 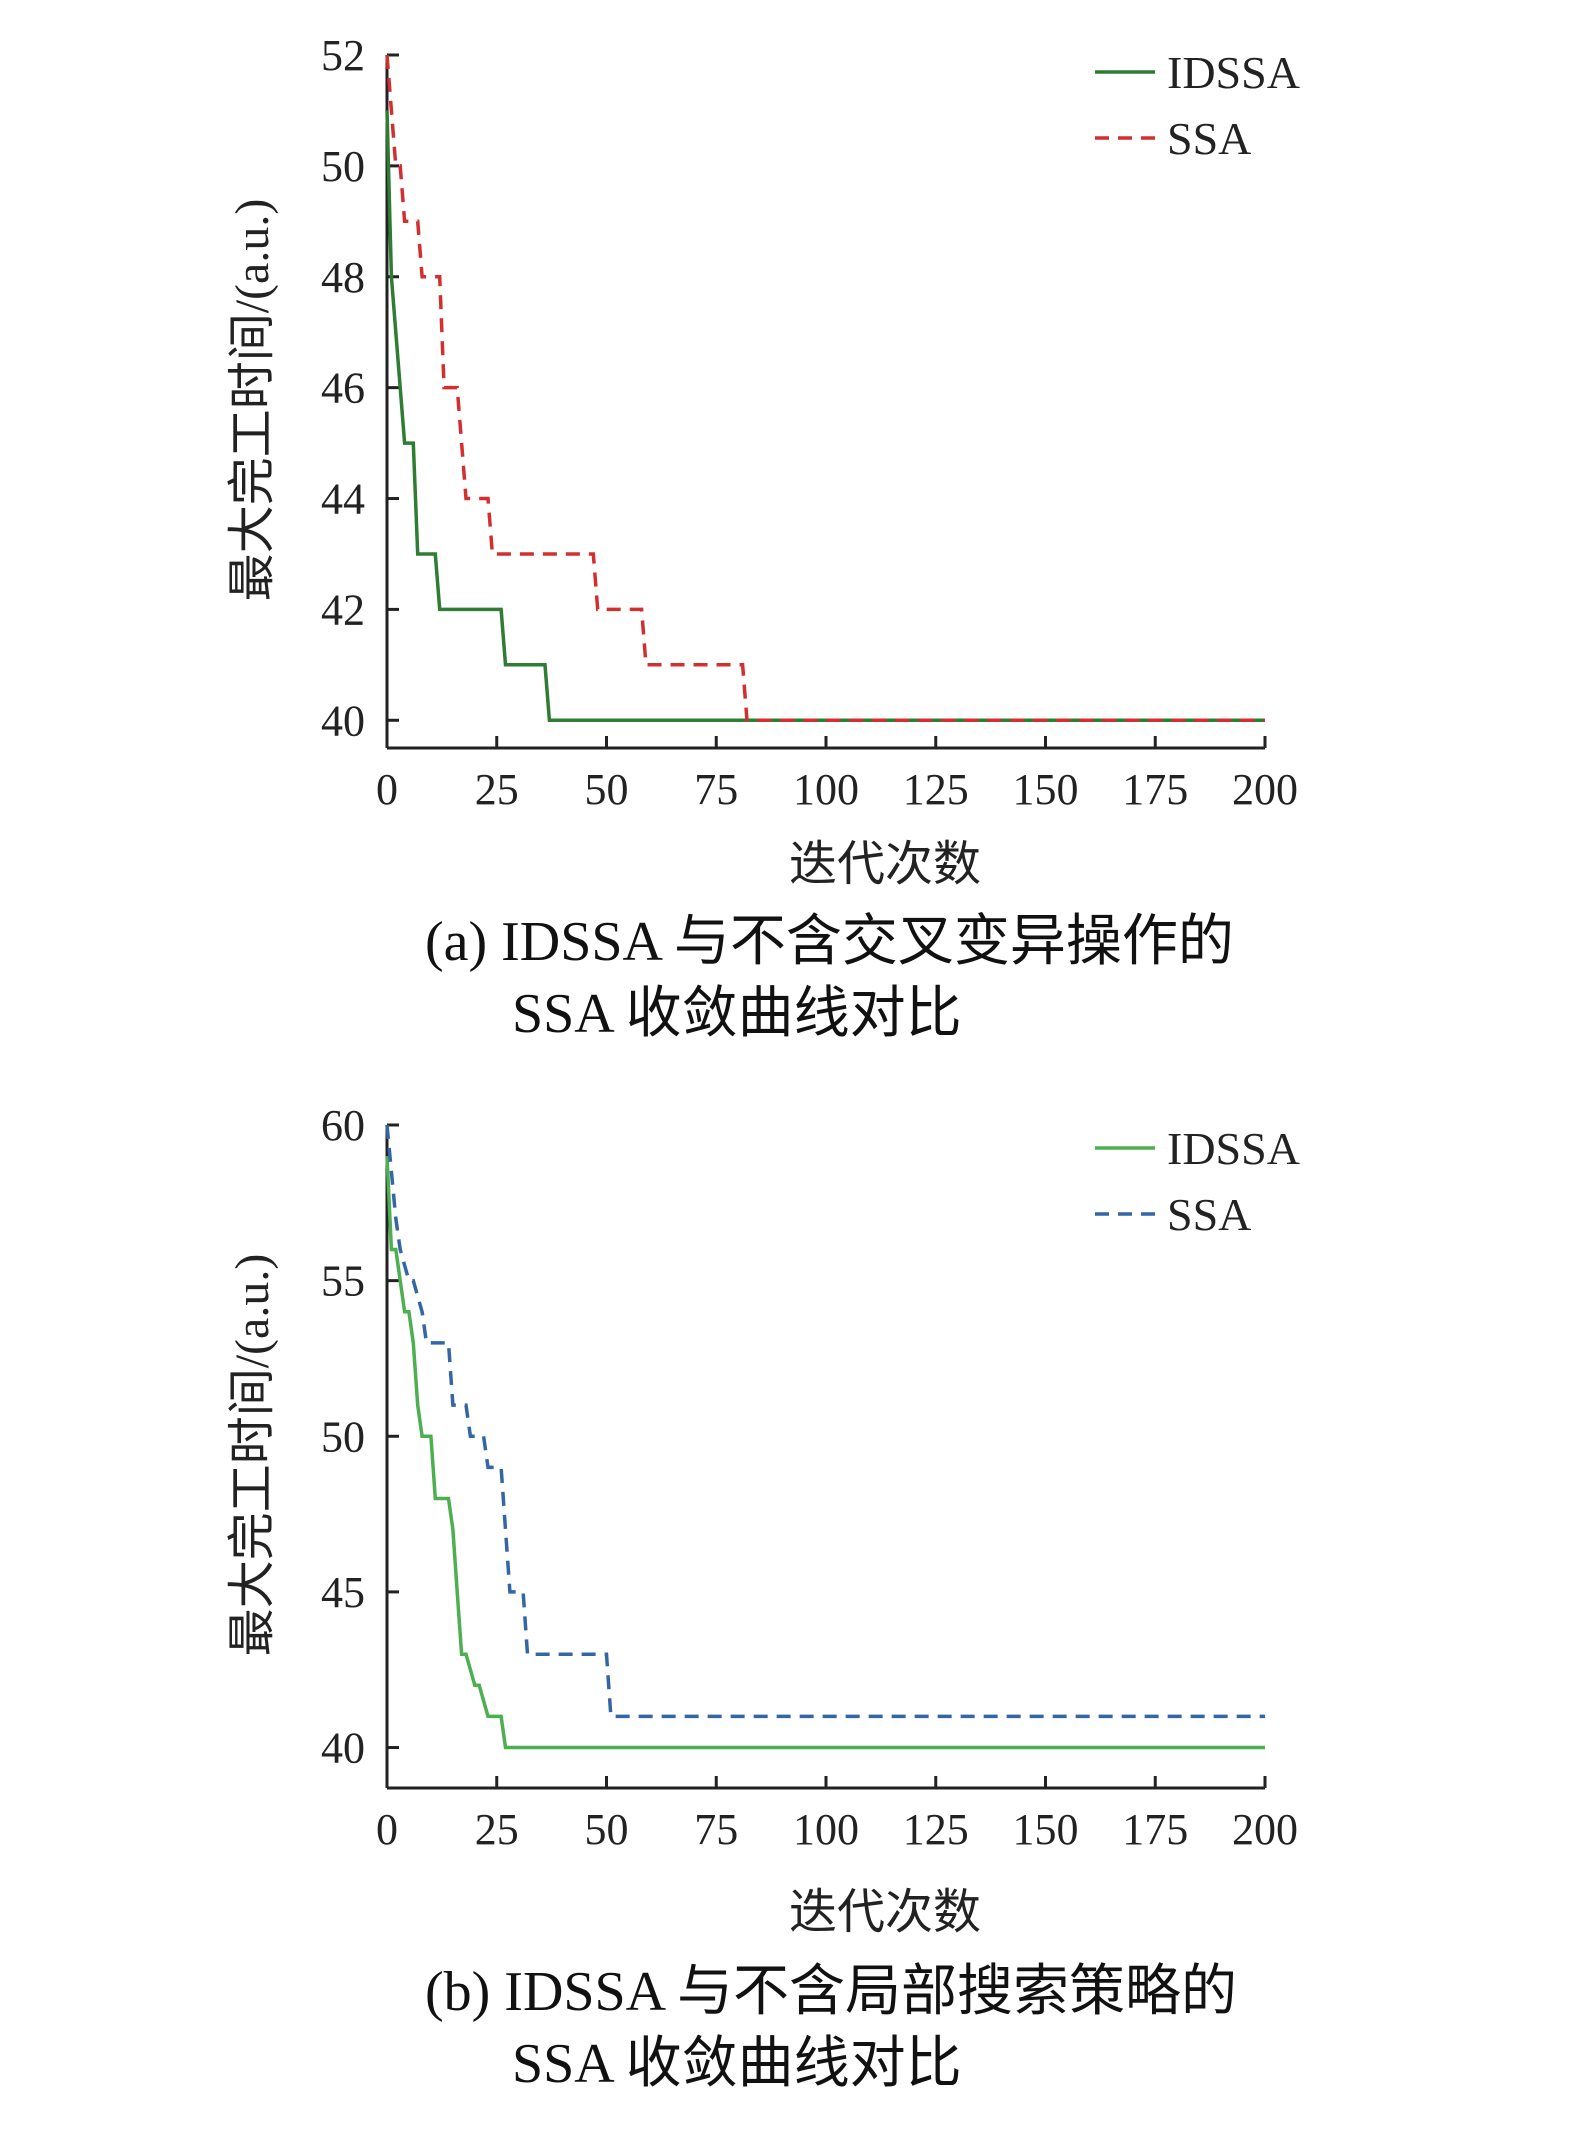 What do you see at coordinates (343, 166) in the screenshot?
I see `chart-a-ytick-label: 50` at bounding box center [343, 166].